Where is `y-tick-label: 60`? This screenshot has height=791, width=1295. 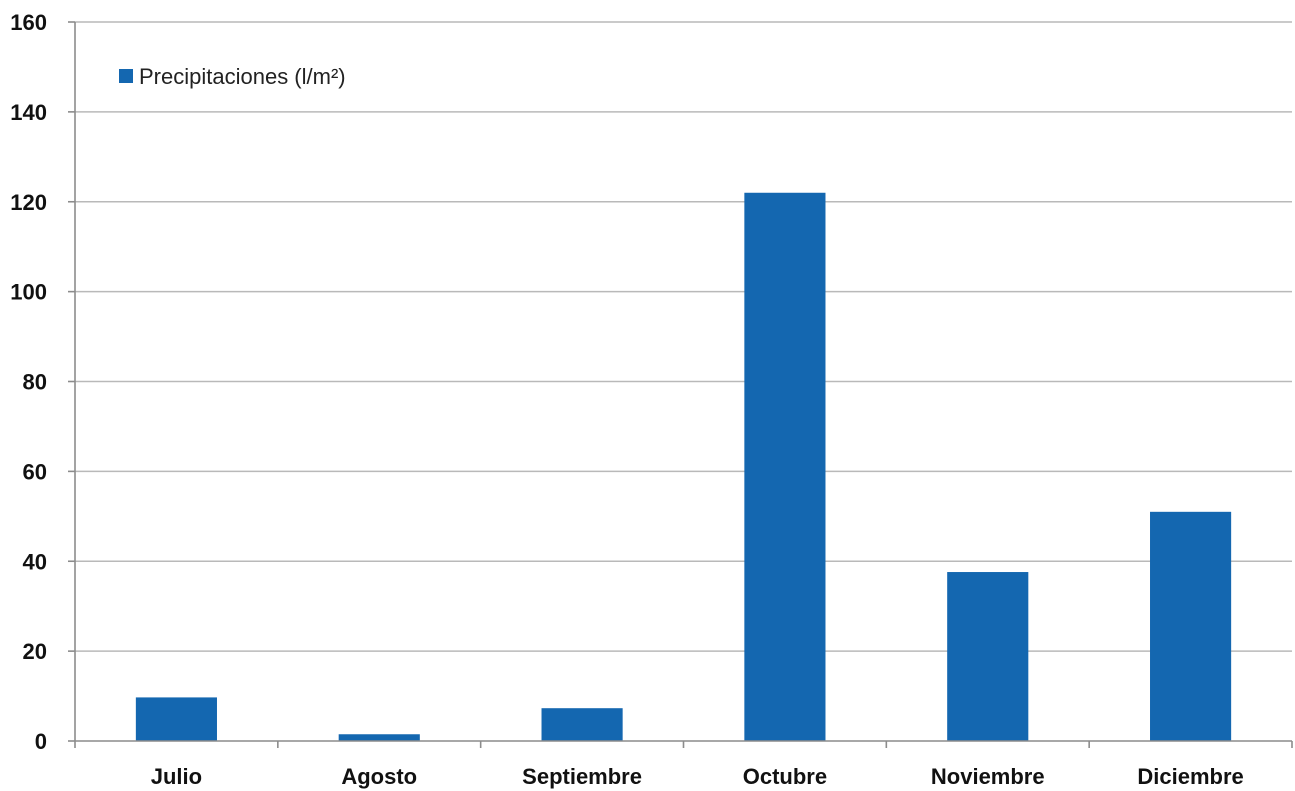
y-tick-label: 60 is located at coordinates (35, 471).